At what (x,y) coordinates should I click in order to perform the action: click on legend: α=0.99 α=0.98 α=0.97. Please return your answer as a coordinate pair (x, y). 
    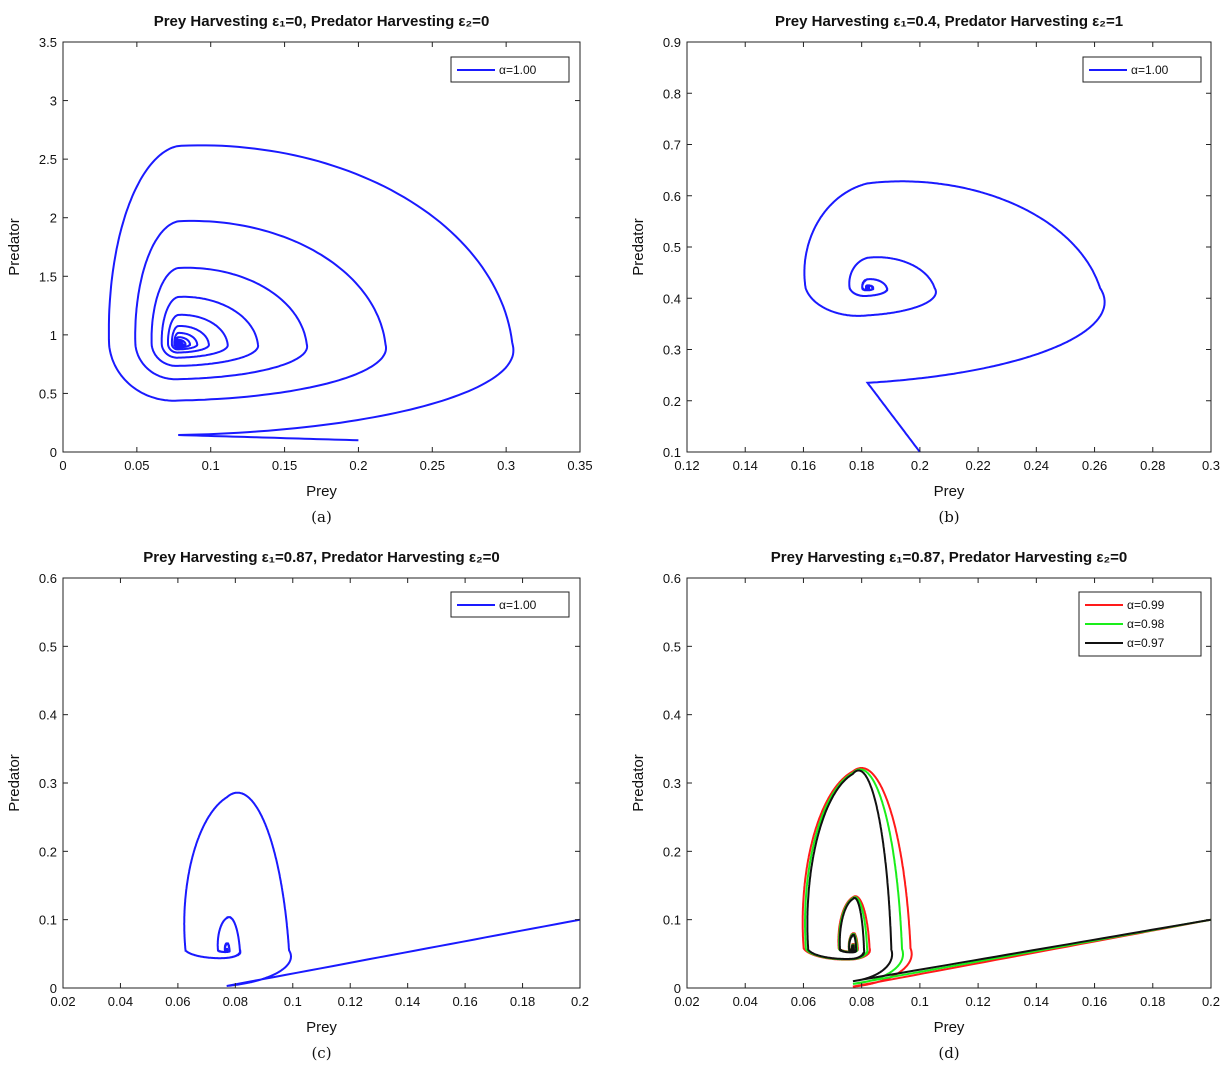
    Looking at the image, I should click on (1140, 624).